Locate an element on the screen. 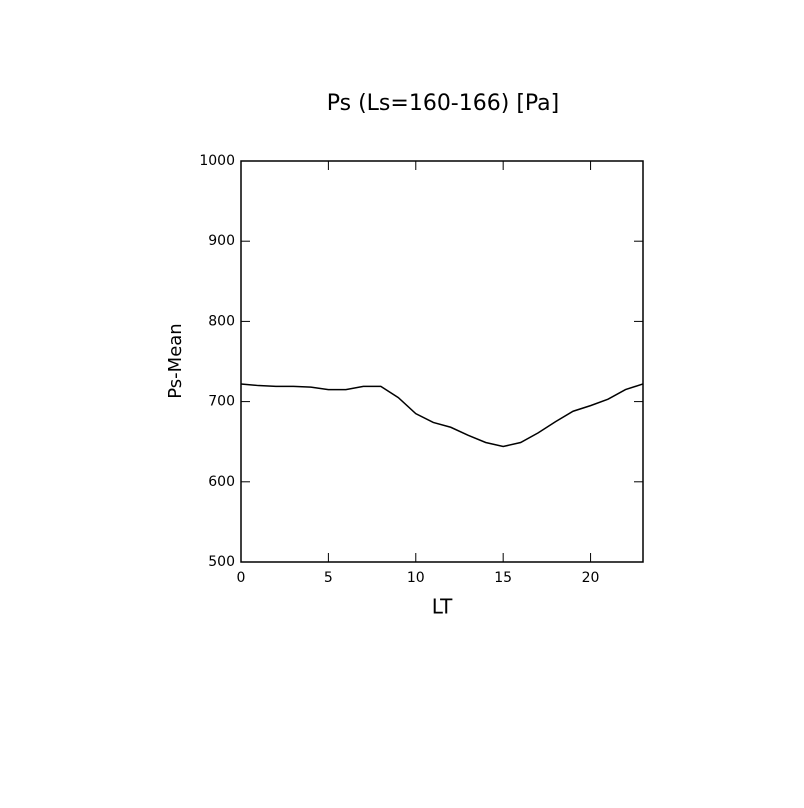 The height and width of the screenshot is (808, 804). x-tick-label: 15 is located at coordinates (503, 578).